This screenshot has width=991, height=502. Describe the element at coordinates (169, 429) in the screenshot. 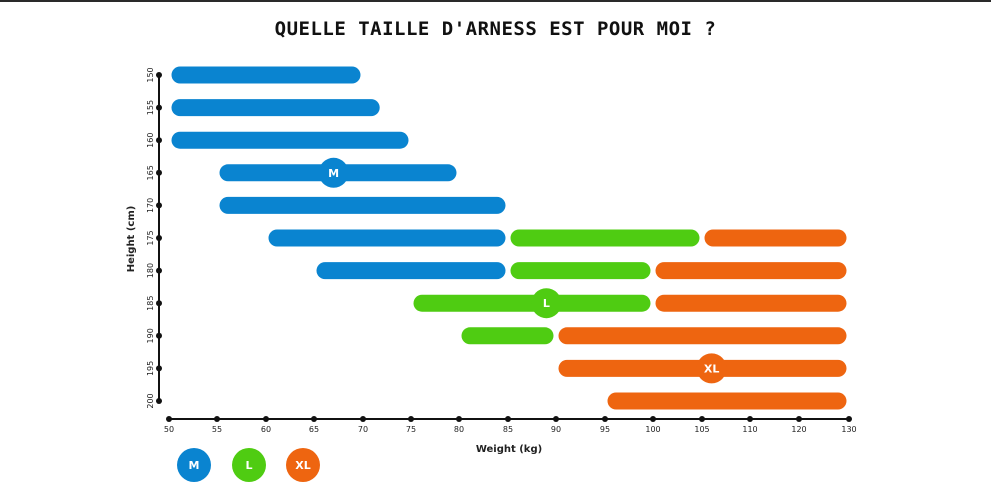

I see `x-tick-label-50: 50` at that location.